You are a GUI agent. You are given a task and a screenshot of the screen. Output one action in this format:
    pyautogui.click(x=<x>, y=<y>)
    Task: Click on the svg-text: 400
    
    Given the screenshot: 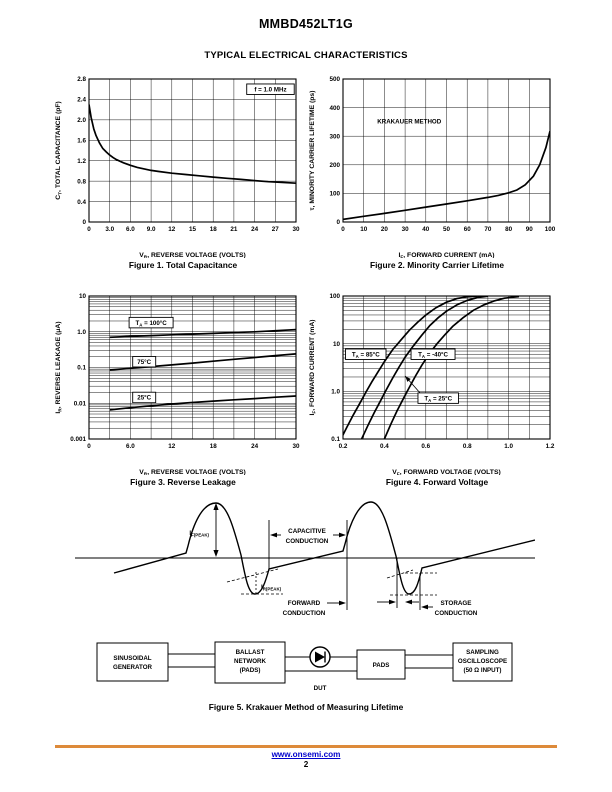 What is the action you would take?
    pyautogui.click(x=334, y=108)
    